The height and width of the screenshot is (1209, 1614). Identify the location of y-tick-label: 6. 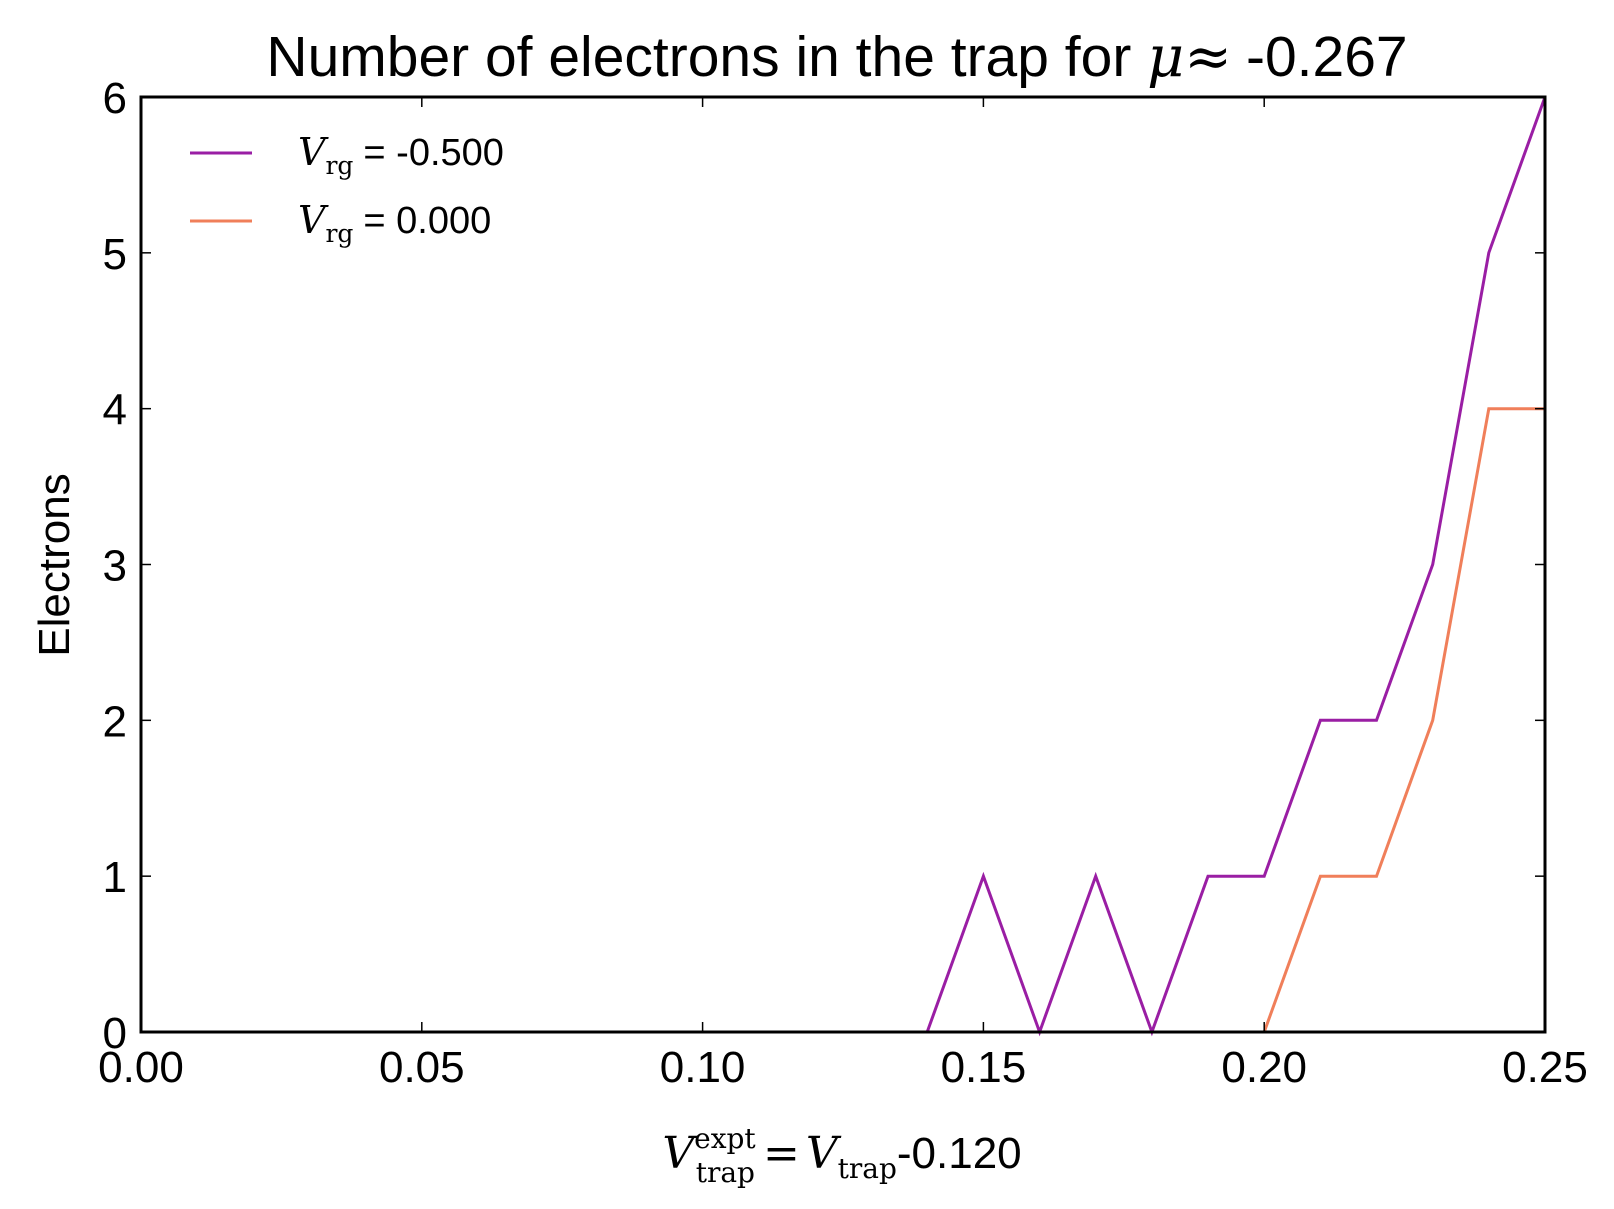
(115, 98).